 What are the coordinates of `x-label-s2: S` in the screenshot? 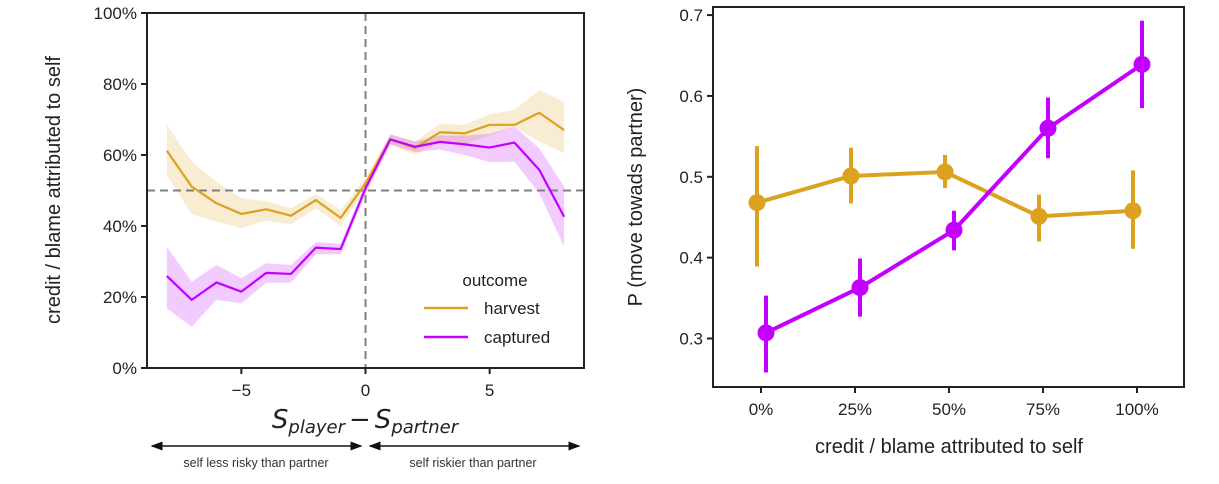 It's located at (383, 420).